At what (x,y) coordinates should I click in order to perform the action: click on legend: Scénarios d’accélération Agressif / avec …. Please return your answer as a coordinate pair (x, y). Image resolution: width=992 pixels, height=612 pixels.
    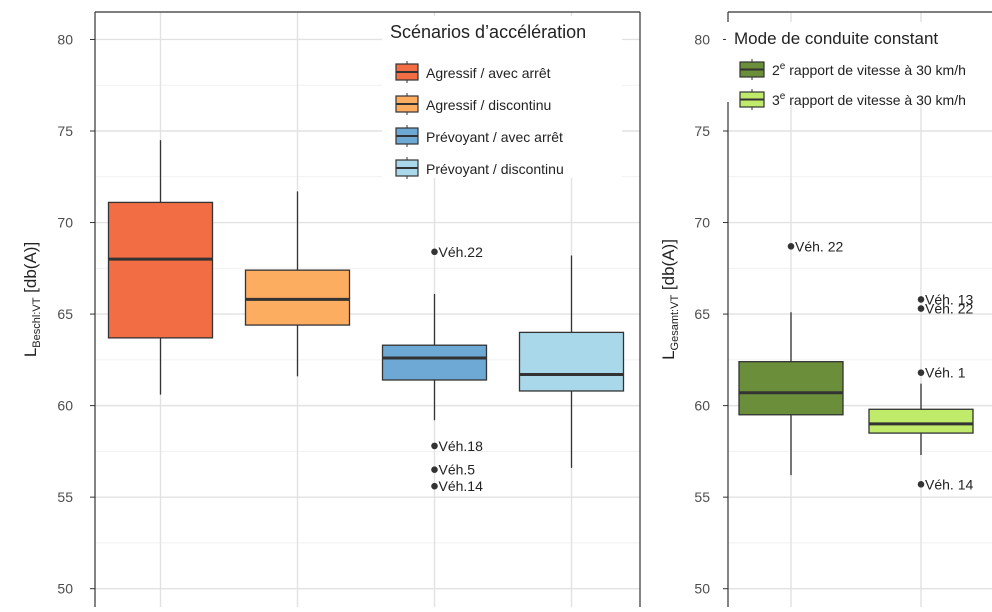
    Looking at the image, I should click on (502, 97).